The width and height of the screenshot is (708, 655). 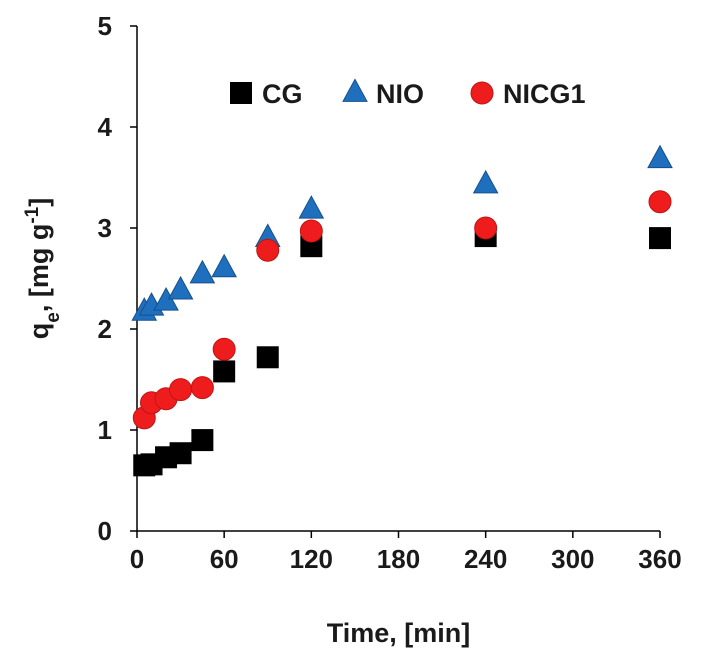 I want to click on legend-label-nicg1: NICG1, so click(x=544, y=94).